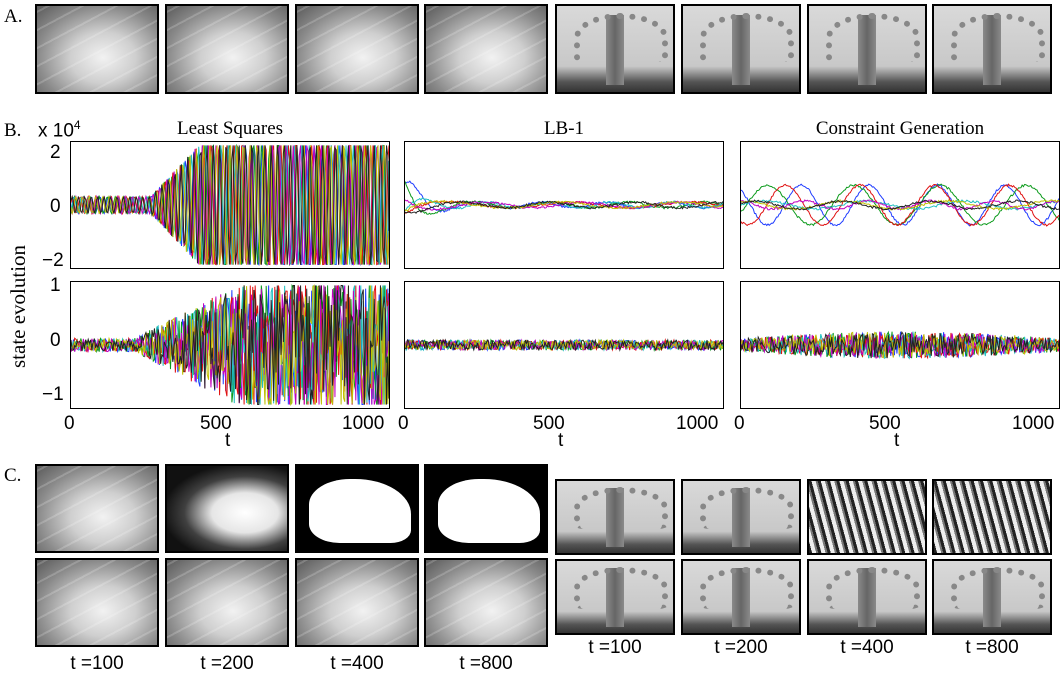  Describe the element at coordinates (53, 394) in the screenshot. I see `ytick-bottom-neg1: −1` at that location.